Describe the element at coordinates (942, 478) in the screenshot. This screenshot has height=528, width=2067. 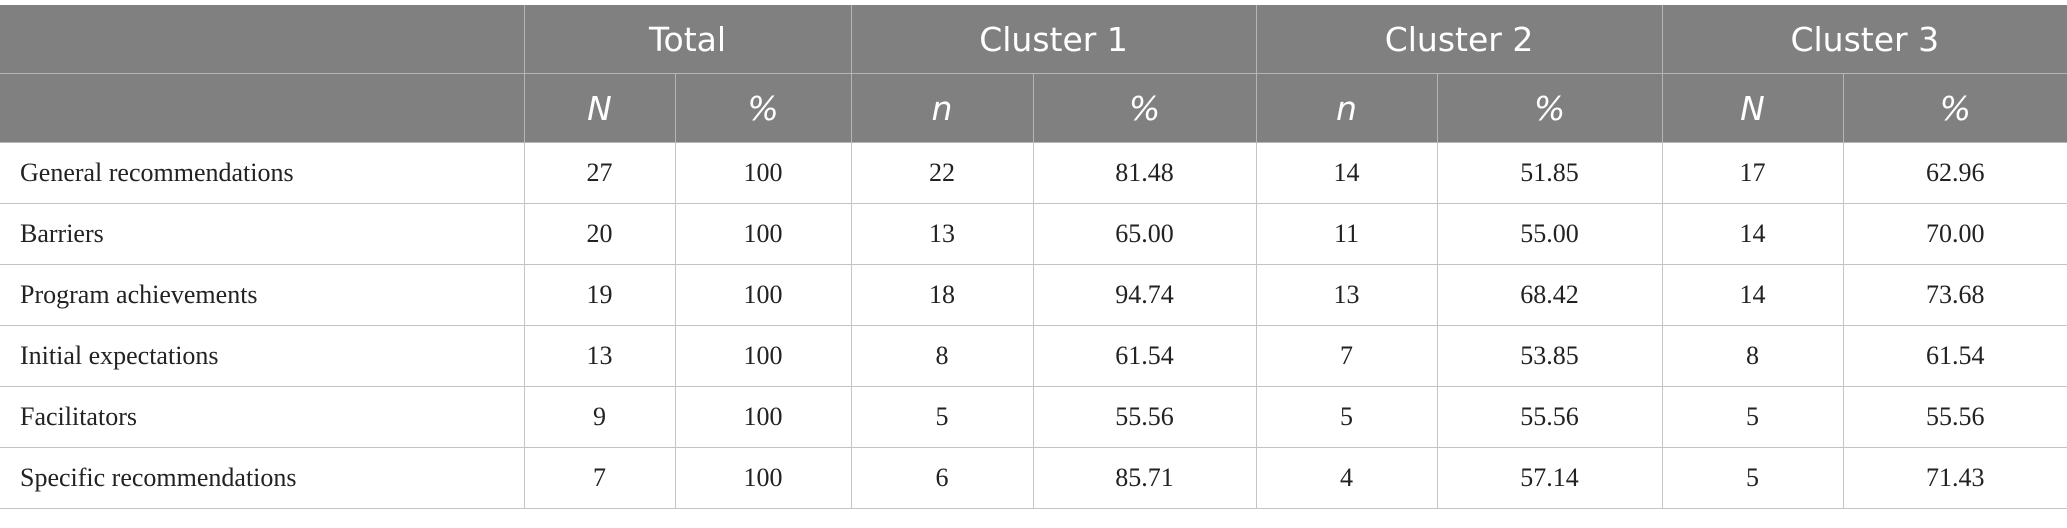
I see `table-cell: 6` at that location.